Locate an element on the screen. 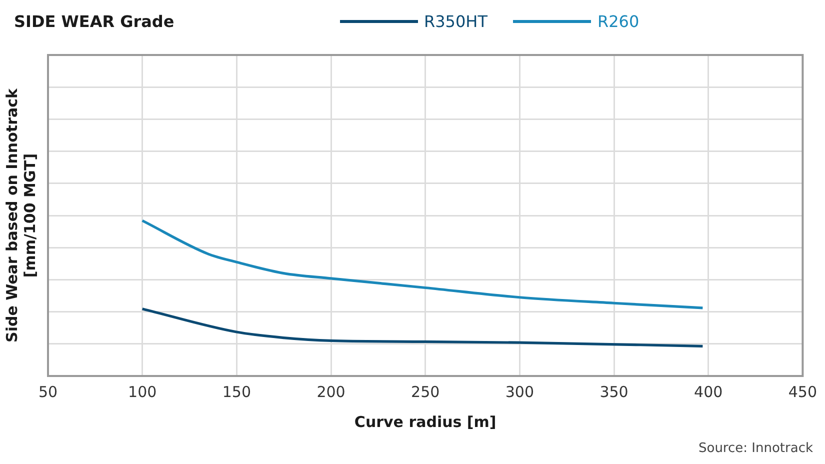 This screenshot has width=825, height=464. chart-title: SIDE WEAR Grade is located at coordinates (94, 21).